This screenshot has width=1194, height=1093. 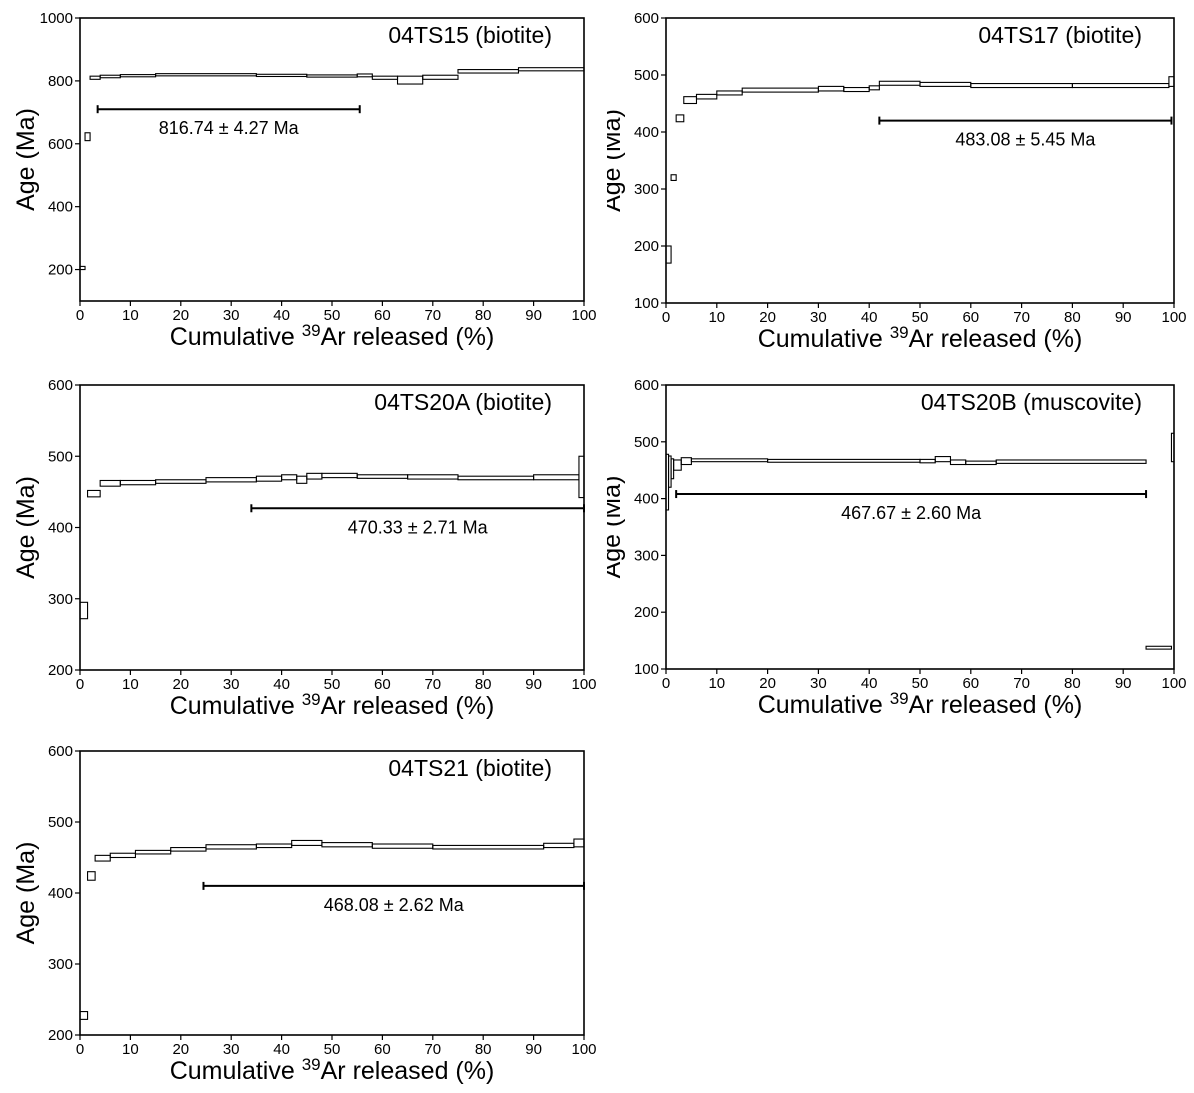 What do you see at coordinates (56, 18) in the screenshot?
I see `y-tick-label: 1000` at bounding box center [56, 18].